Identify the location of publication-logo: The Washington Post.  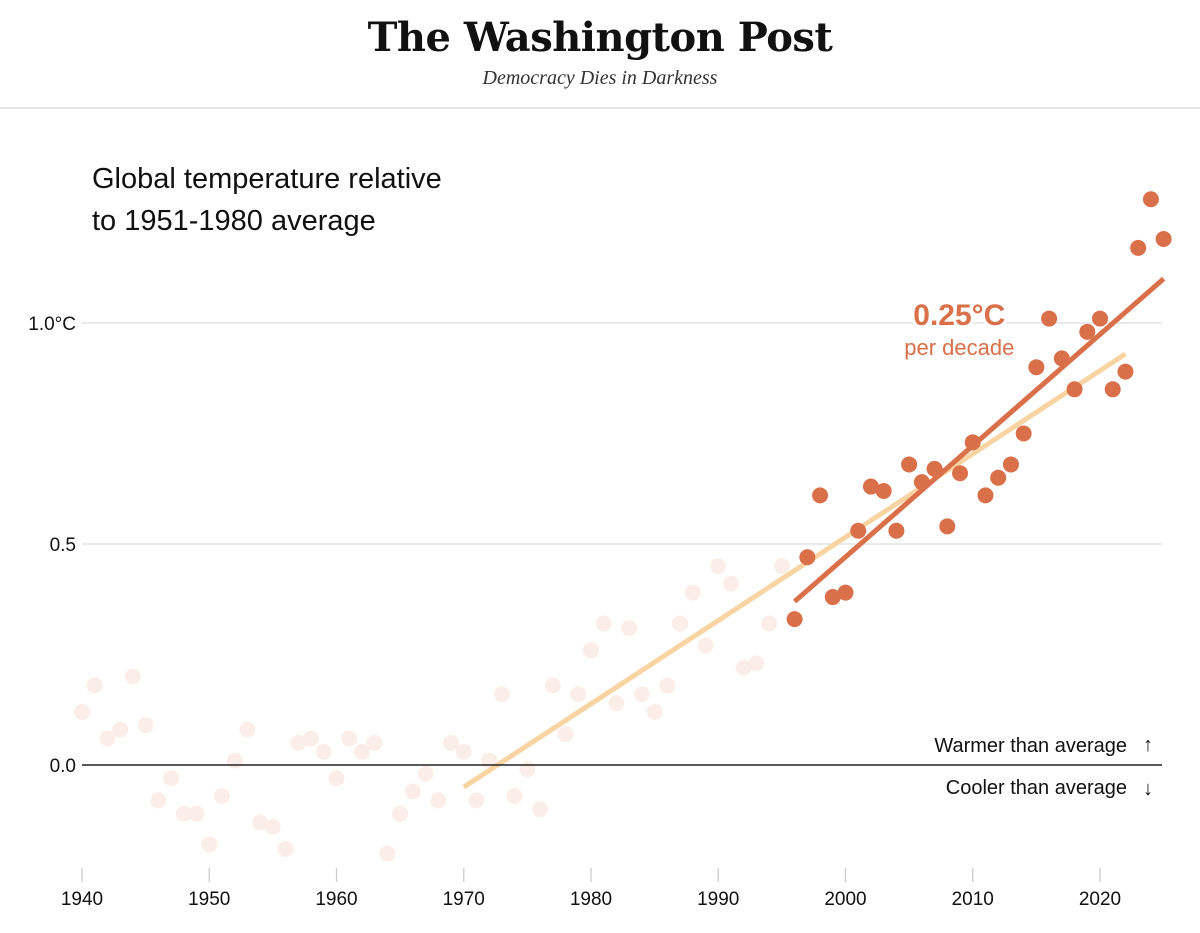
(600, 37).